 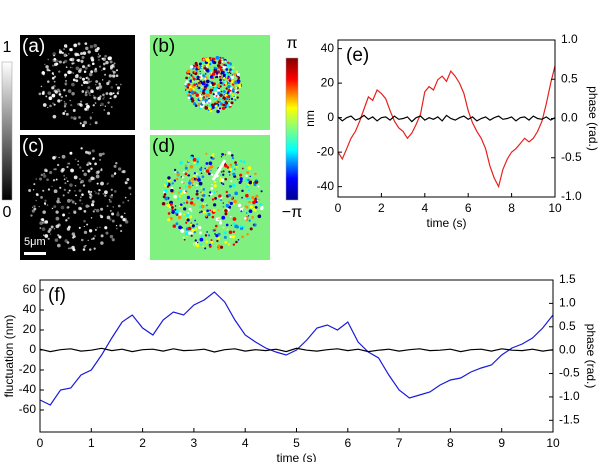 What do you see at coordinates (338, 208) in the screenshot?
I see `x-tick-label: 0` at bounding box center [338, 208].